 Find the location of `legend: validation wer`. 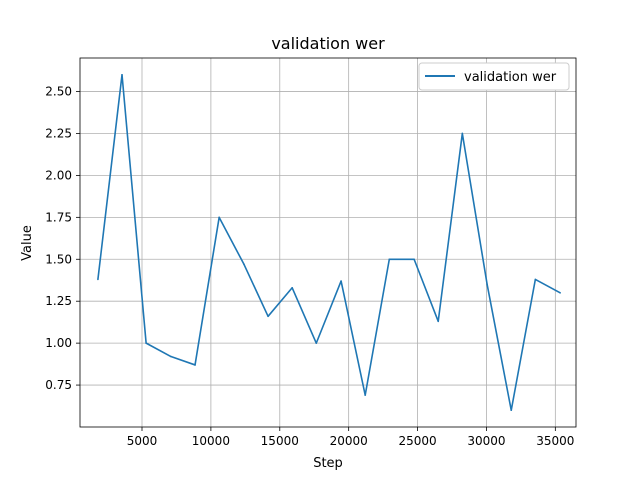

legend: validation wer is located at coordinates (494, 76).